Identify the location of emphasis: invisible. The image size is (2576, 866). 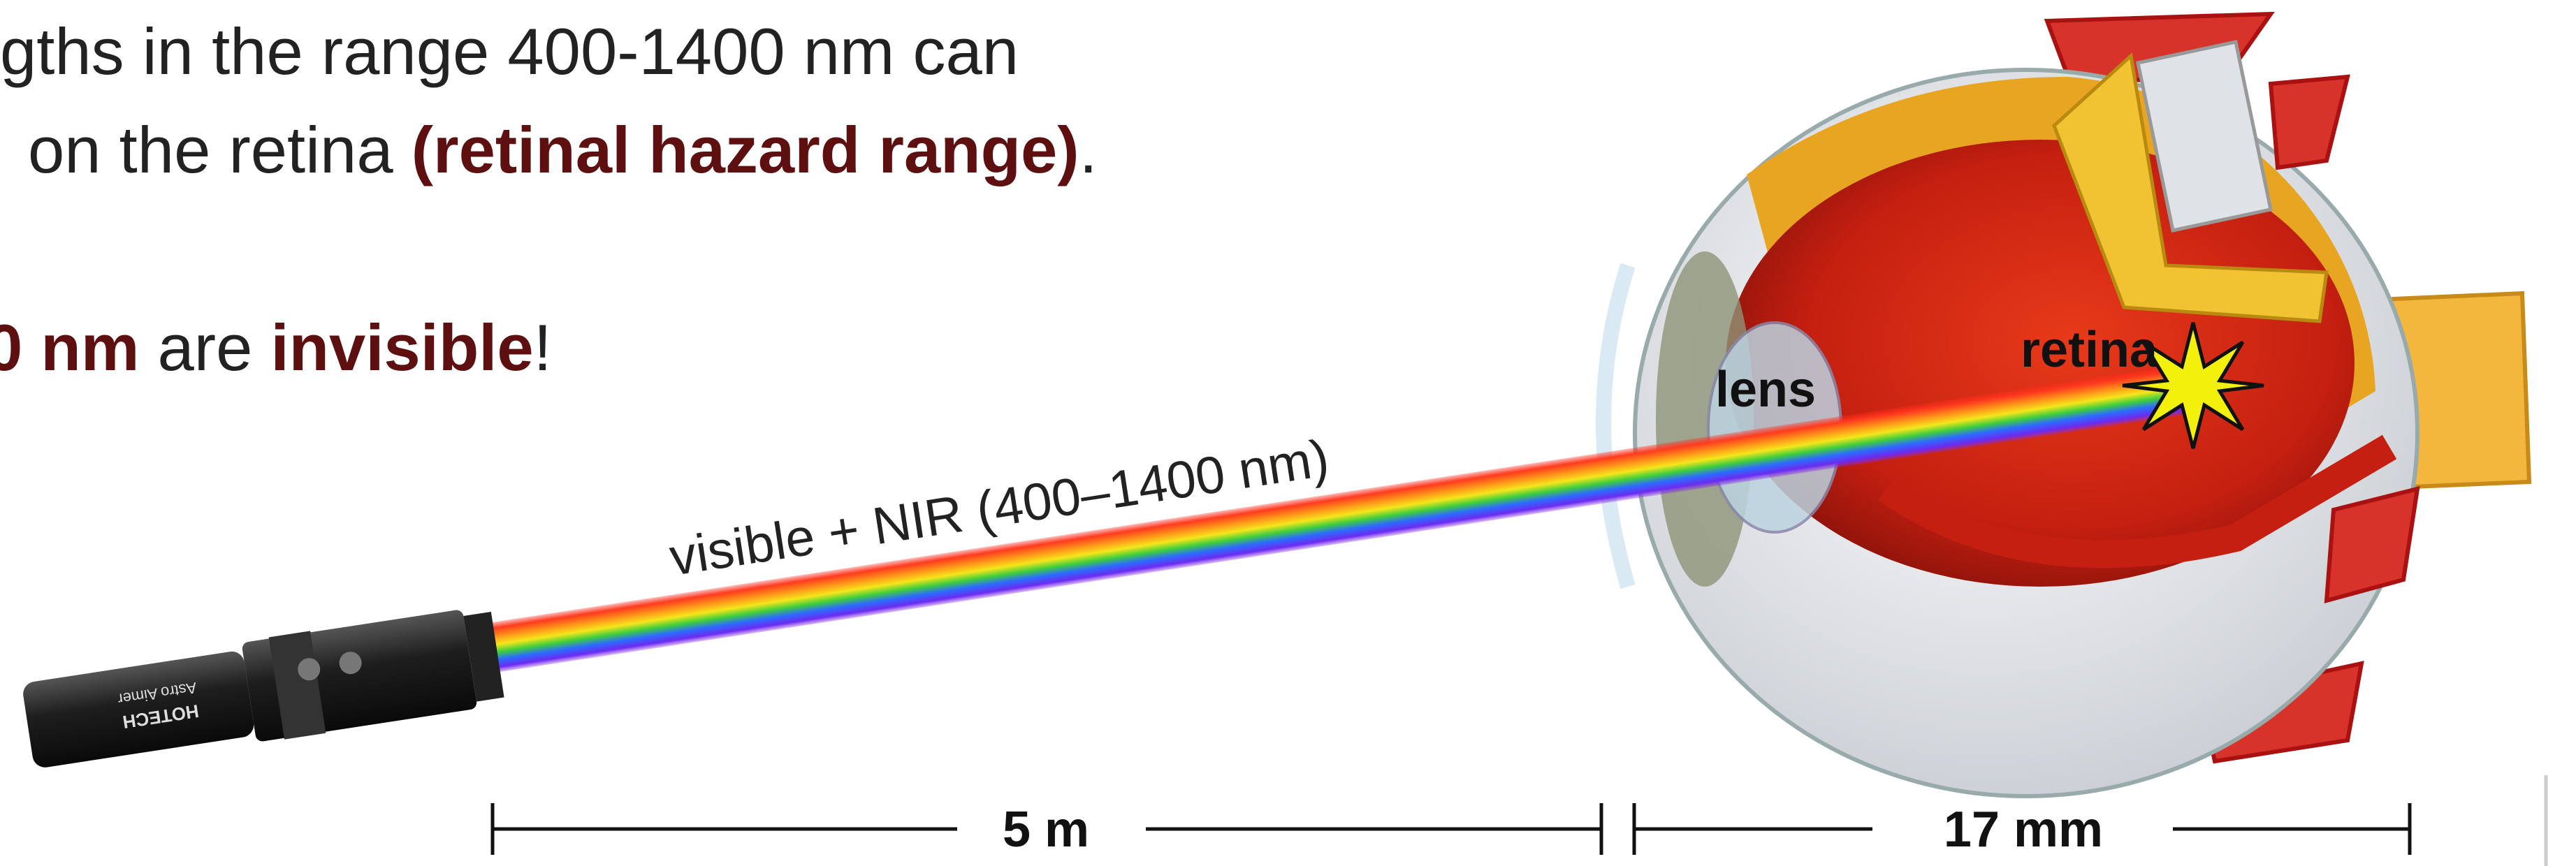
(402, 347).